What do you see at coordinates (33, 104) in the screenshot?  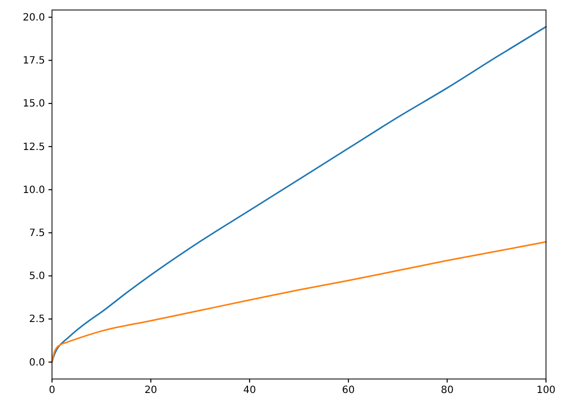 I see `y-tick-label: 15.0` at bounding box center [33, 104].